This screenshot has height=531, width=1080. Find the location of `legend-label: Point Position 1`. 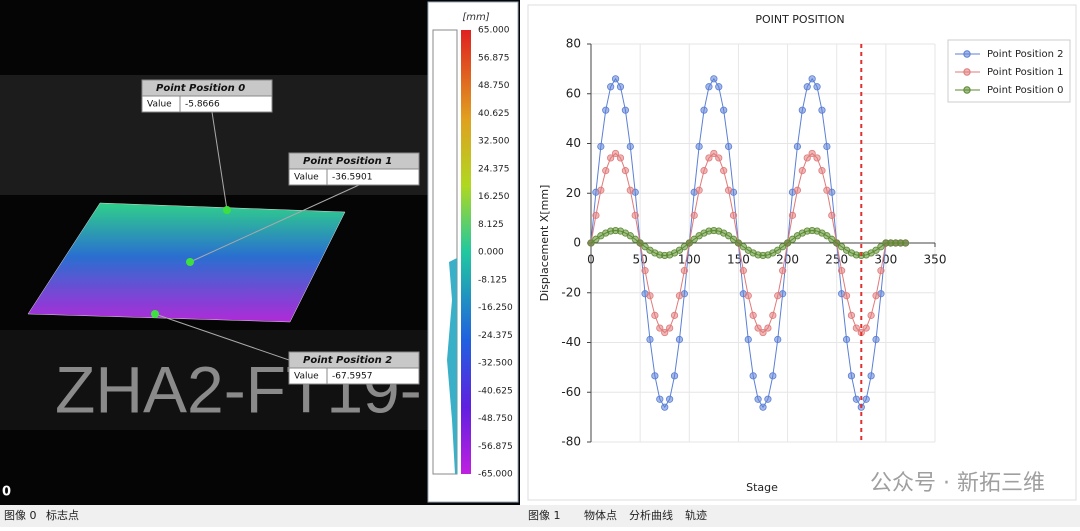

legend-label: Point Position 1 is located at coordinates (1025, 72).